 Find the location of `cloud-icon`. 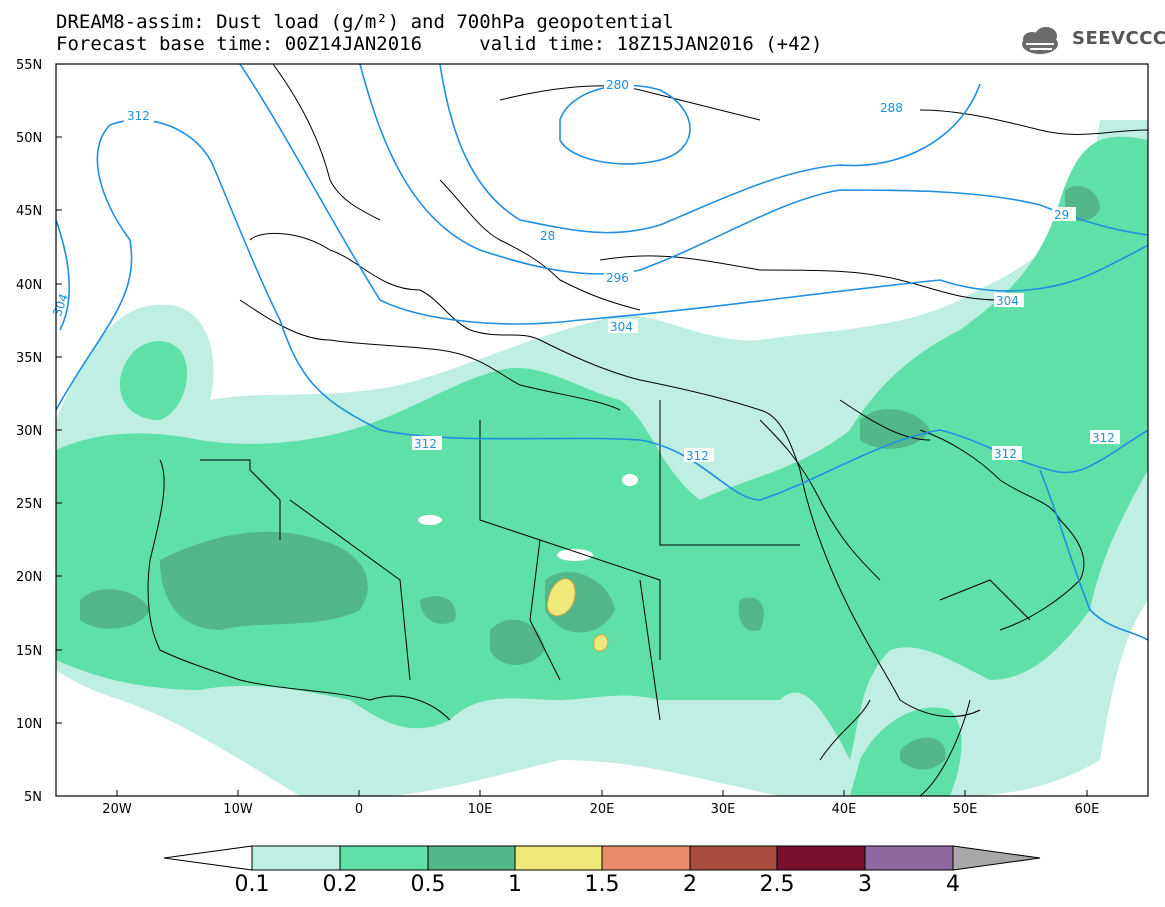

cloud-icon is located at coordinates (1040, 40).